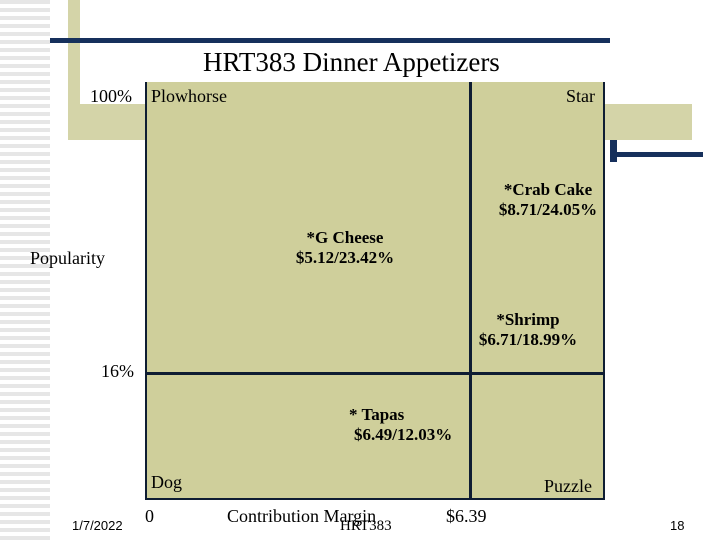  I want to click on item-crab-cake: *Crab Cake $8.71/24.05%, so click(548, 199).